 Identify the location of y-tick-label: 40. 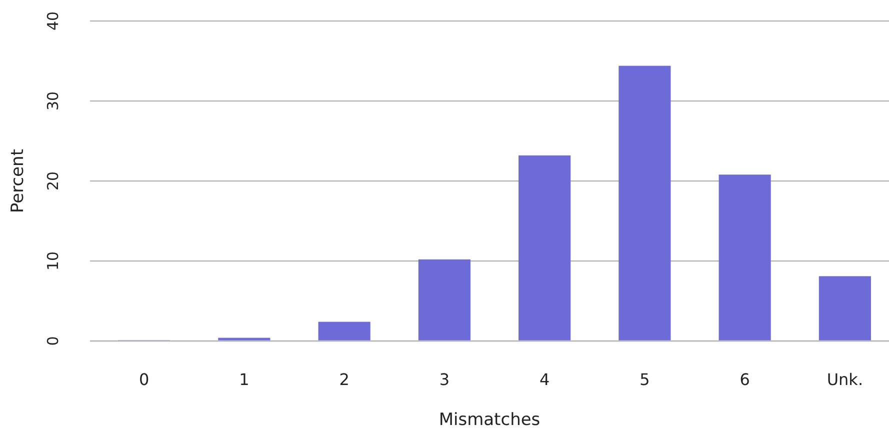
(53, 21).